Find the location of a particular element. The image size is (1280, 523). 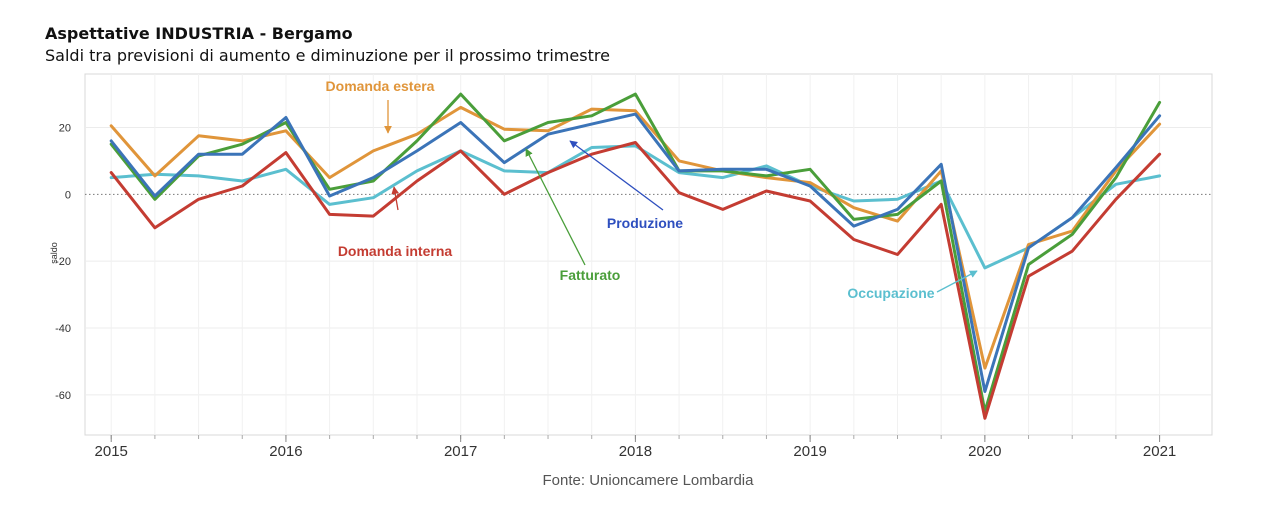

annotation-label: Domanda estera is located at coordinates (380, 86).